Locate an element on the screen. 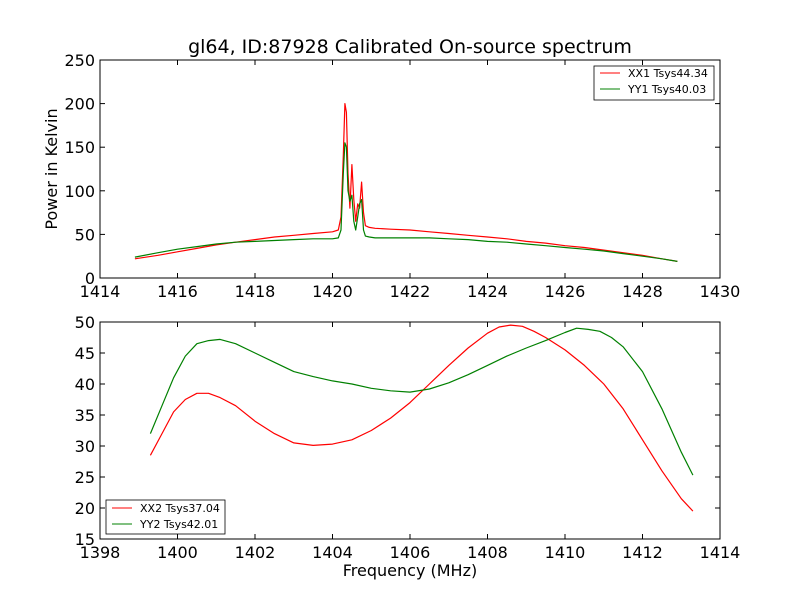 The height and width of the screenshot is (600, 800). bottom-legend-box is located at coordinates (165, 517).